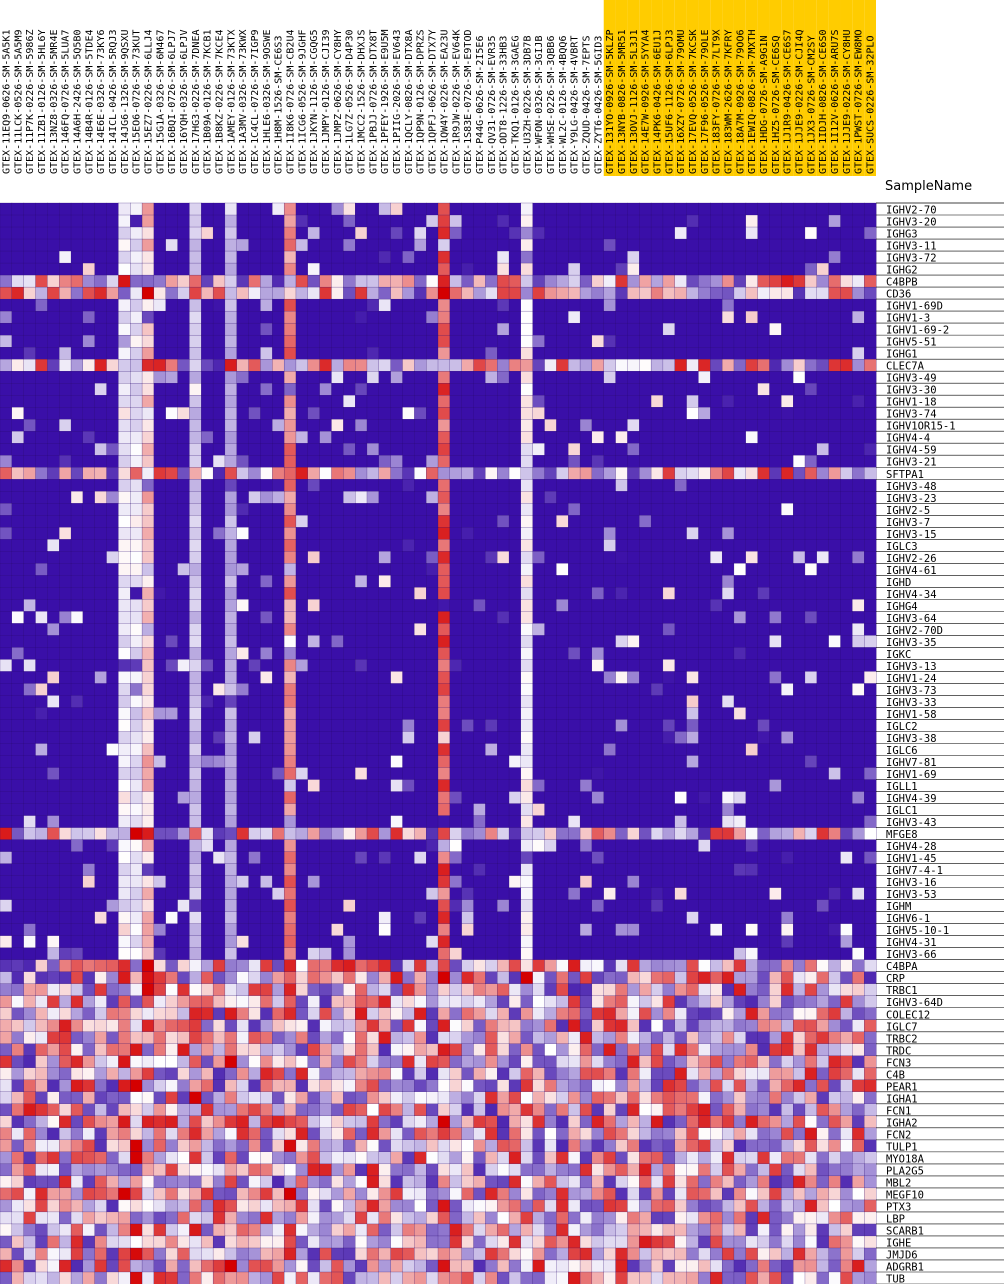 The height and width of the screenshot is (1284, 1004). Describe the element at coordinates (302, 102) in the screenshot. I see `sample-label: GTEX-1ICG6-0526-SM-9JGHF` at that location.